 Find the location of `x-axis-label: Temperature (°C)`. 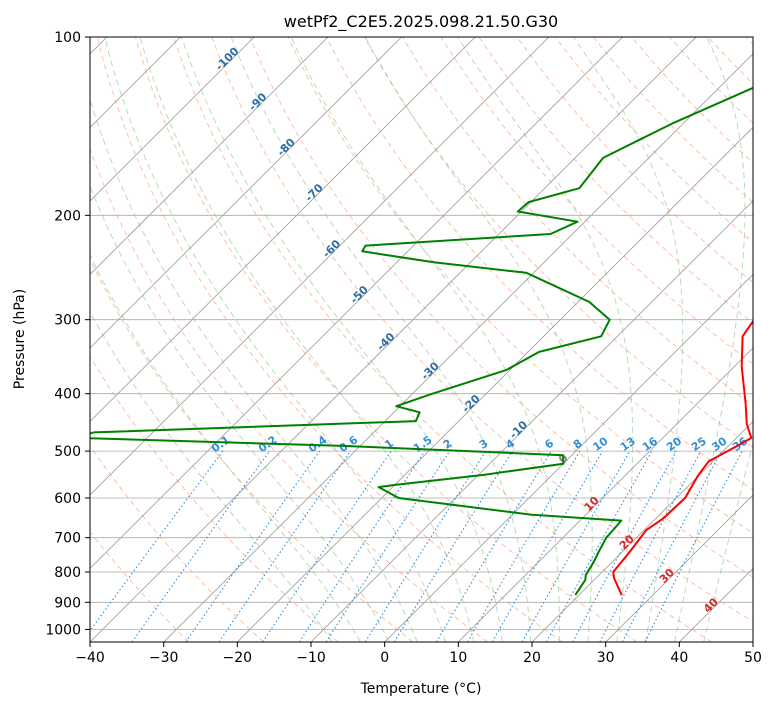

x-axis-label: Temperature (°C) is located at coordinates (421, 689).